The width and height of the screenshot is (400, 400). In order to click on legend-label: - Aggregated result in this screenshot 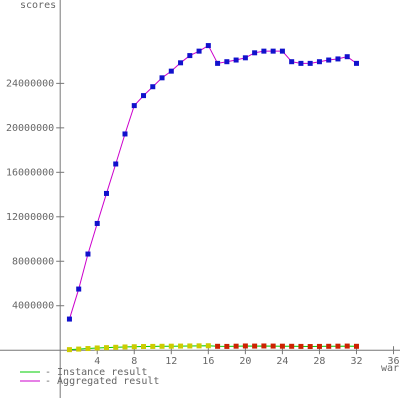, I will do `click(102, 381)`.